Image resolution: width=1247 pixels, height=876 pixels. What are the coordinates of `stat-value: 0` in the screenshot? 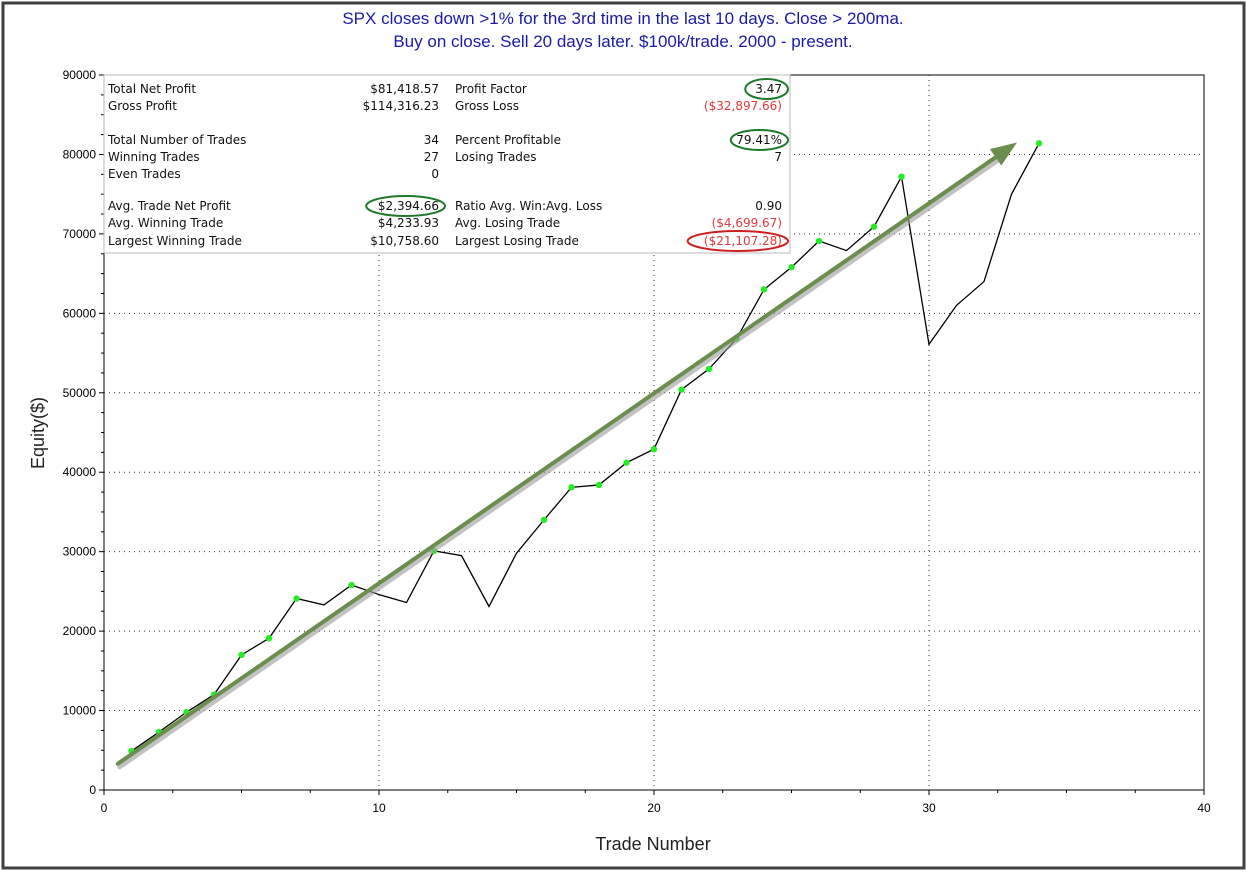 It's located at (435, 174).